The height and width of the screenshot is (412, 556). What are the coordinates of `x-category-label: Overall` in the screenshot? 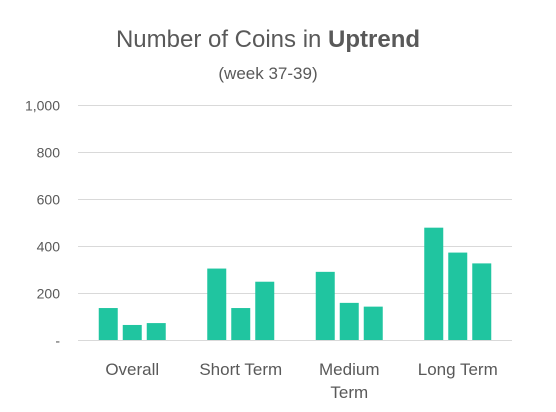 It's located at (132, 369).